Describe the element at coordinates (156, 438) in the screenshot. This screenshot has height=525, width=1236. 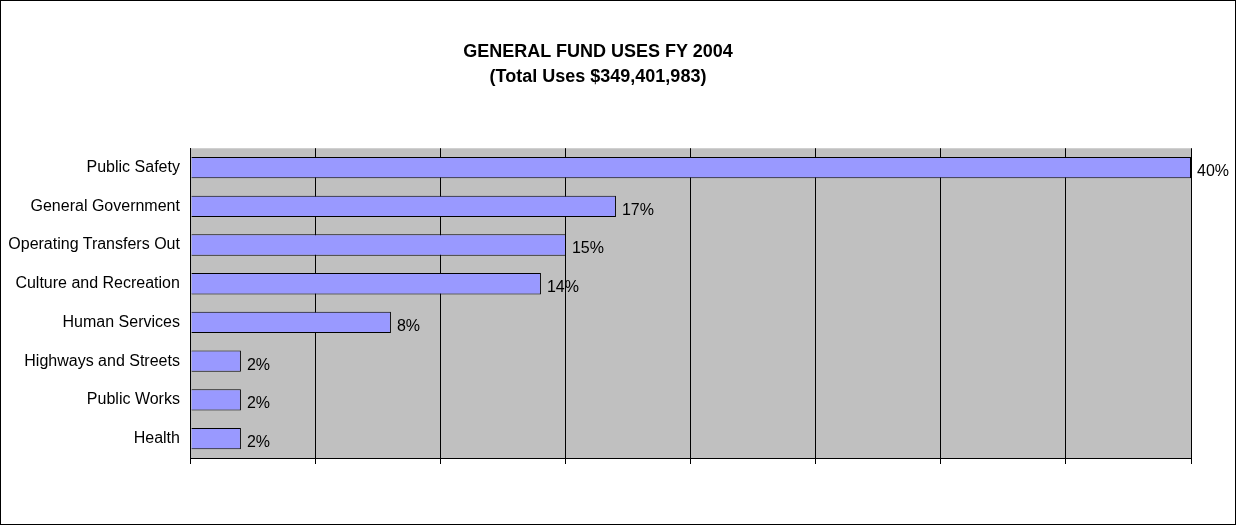
I see `y-tick-label: Health` at that location.